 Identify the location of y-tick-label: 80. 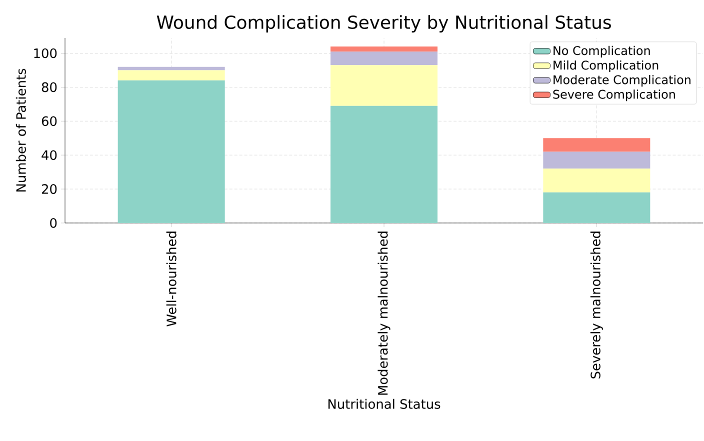
(49, 87).